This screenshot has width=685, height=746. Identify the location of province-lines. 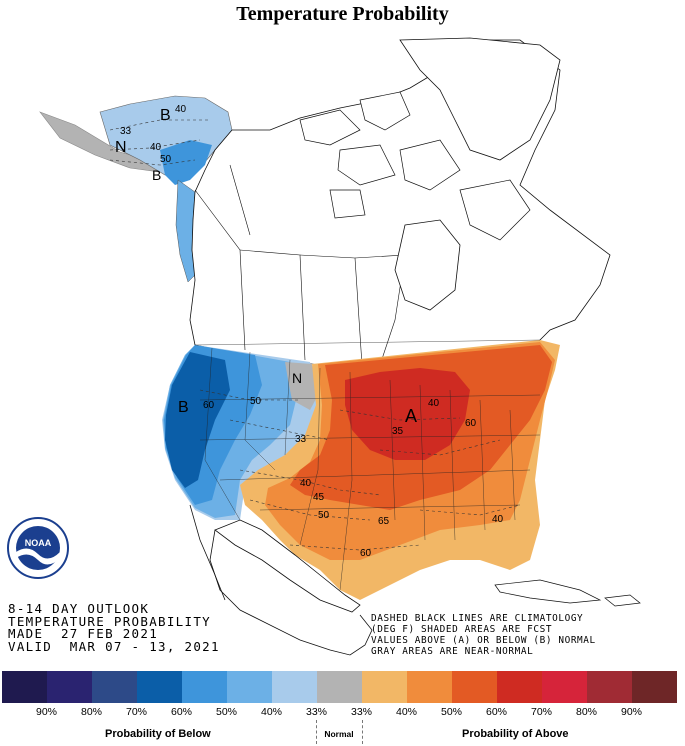
(300, 265).